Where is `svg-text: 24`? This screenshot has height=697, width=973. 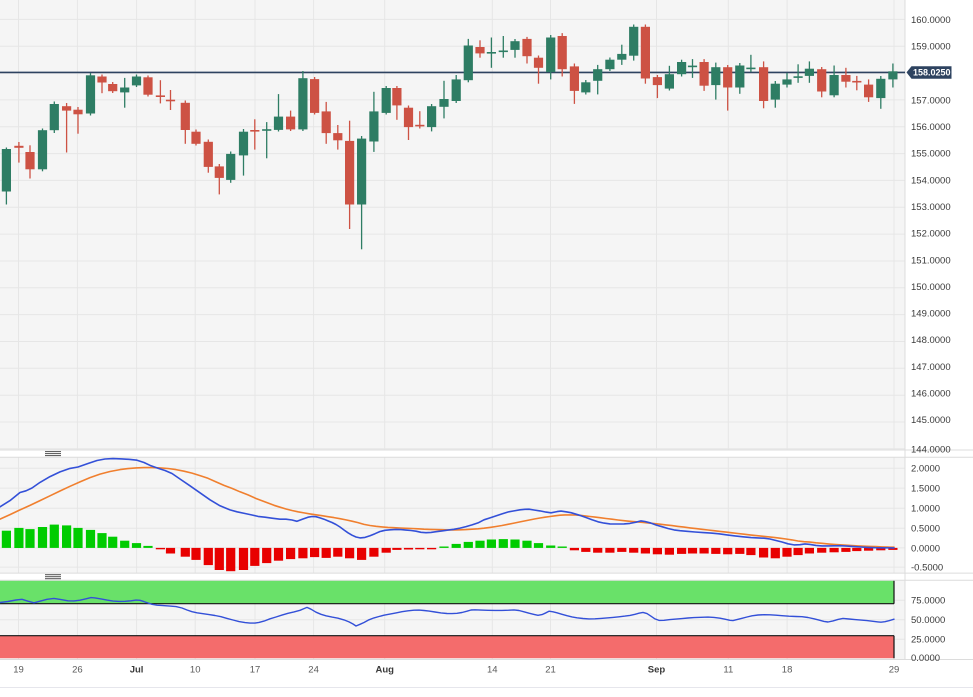 svg-text: 24 is located at coordinates (313, 670).